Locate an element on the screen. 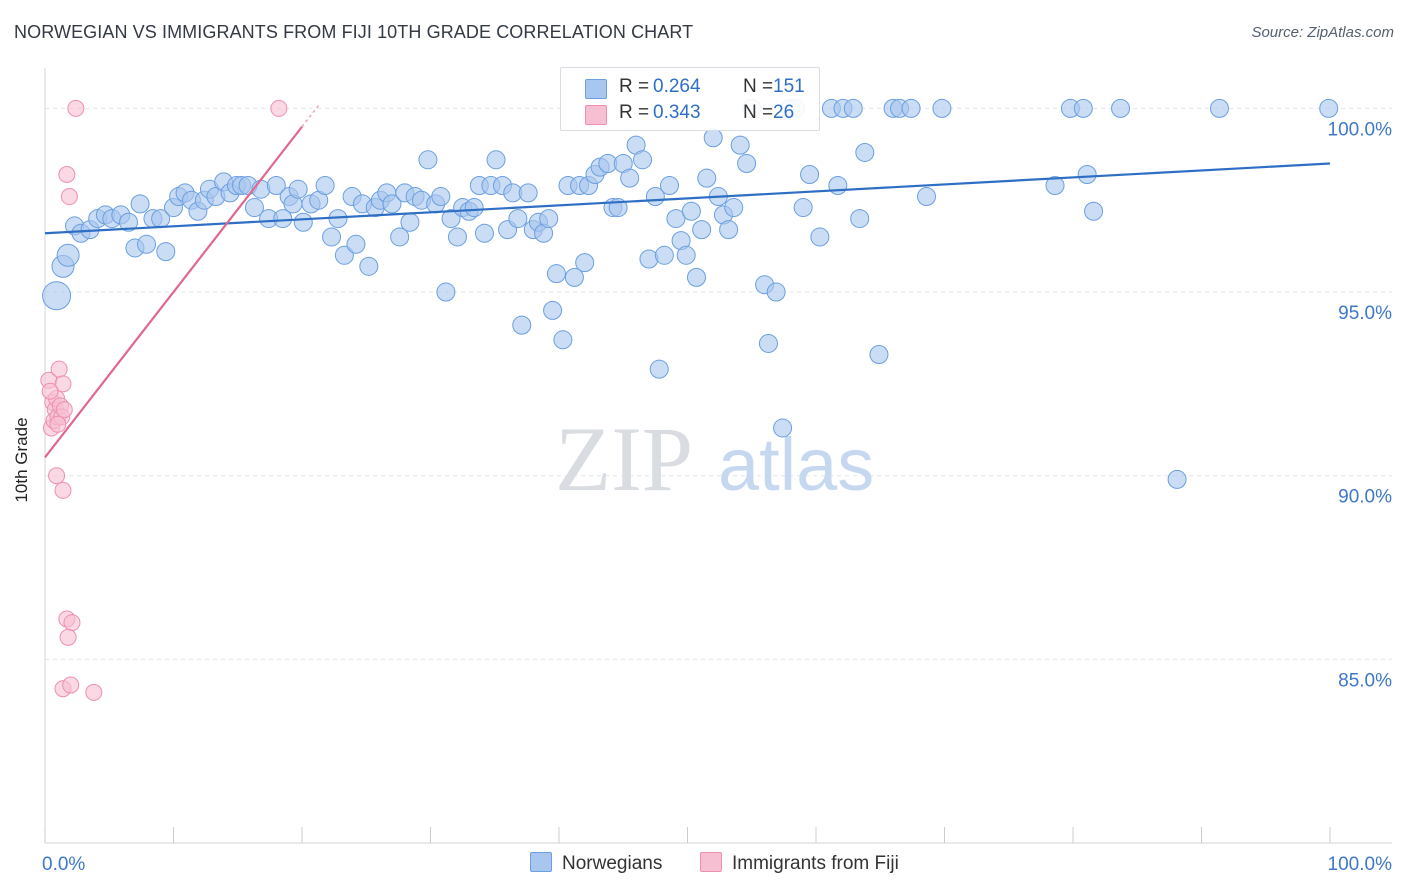 The image size is (1406, 892). x-tick-label: 0.0% is located at coordinates (63, 864).